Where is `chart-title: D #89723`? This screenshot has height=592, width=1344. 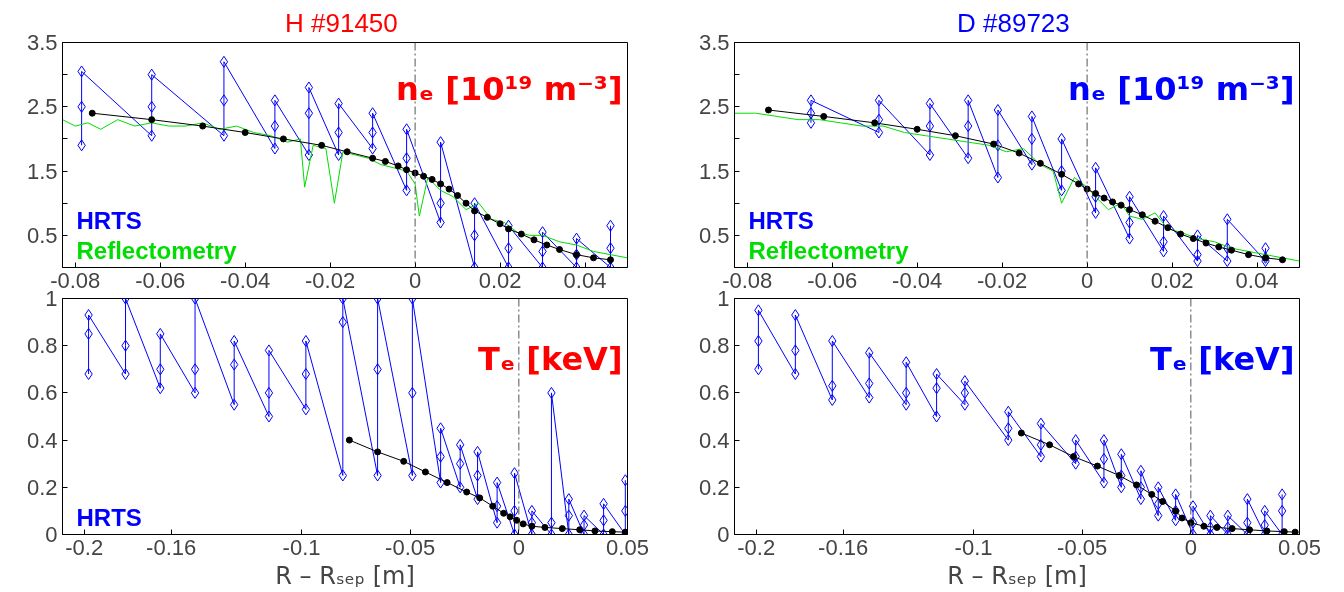
chart-title: D #89723 is located at coordinates (1013, 22).